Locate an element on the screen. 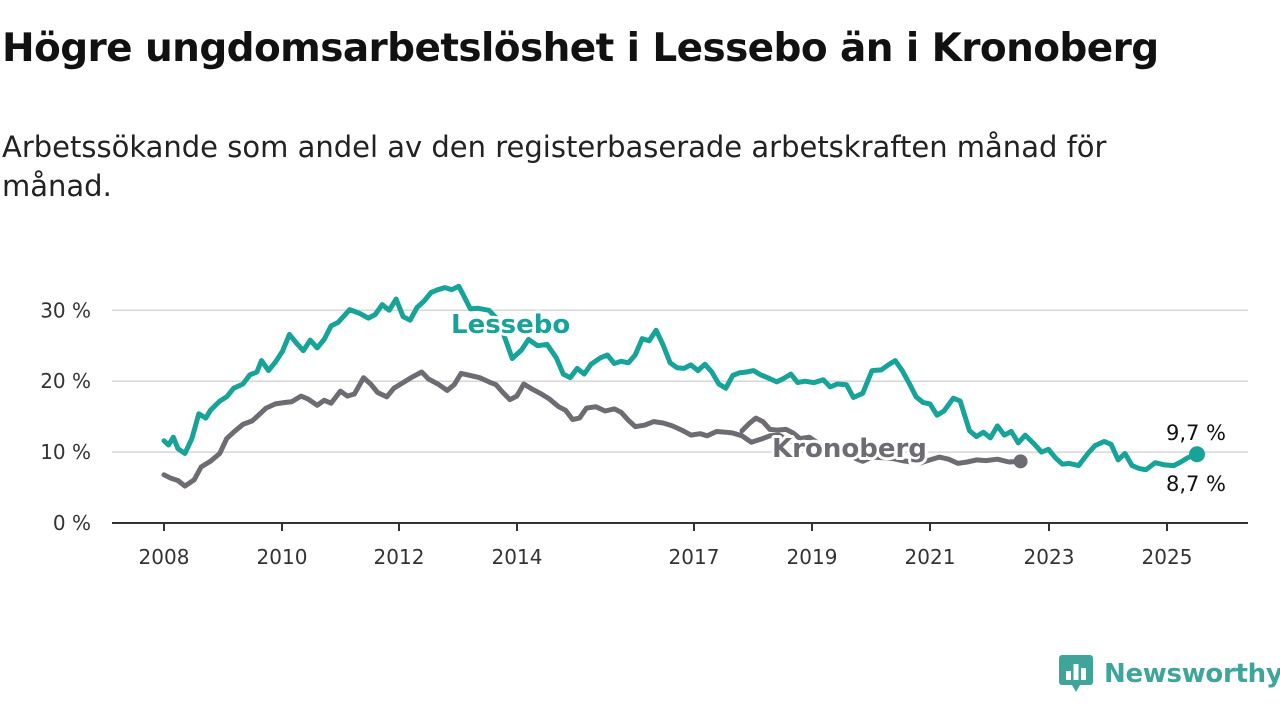 The width and height of the screenshot is (1280, 720). x-tick-label: 2010 is located at coordinates (282, 557).